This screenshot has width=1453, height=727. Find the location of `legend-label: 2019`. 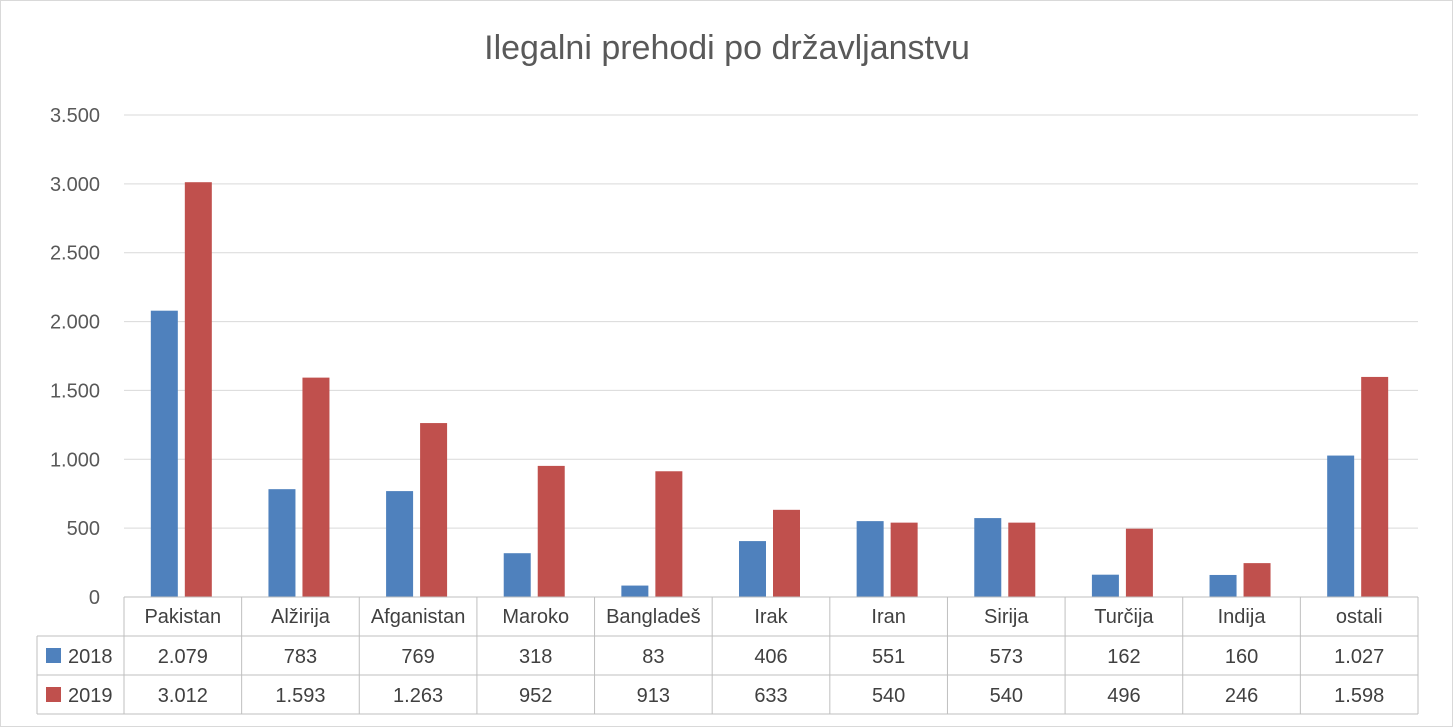

legend-label: 2019 is located at coordinates (90, 696).